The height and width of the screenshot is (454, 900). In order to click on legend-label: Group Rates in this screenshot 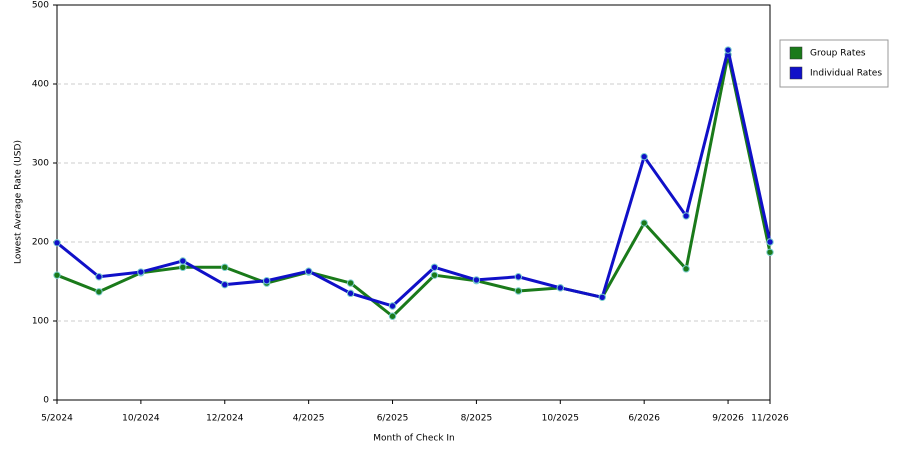, I will do `click(838, 54)`.